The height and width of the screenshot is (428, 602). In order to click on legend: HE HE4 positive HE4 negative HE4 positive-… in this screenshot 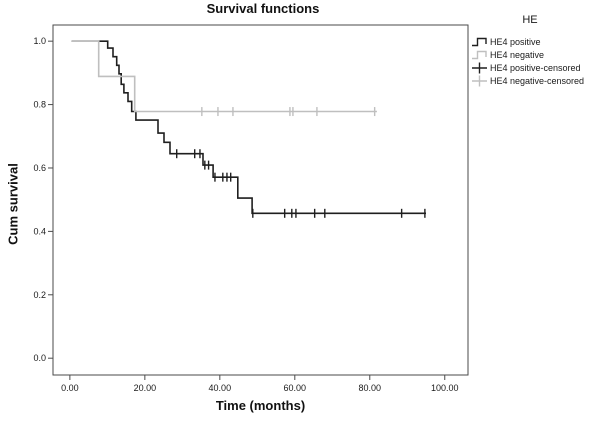, I will do `click(536, 50)`.